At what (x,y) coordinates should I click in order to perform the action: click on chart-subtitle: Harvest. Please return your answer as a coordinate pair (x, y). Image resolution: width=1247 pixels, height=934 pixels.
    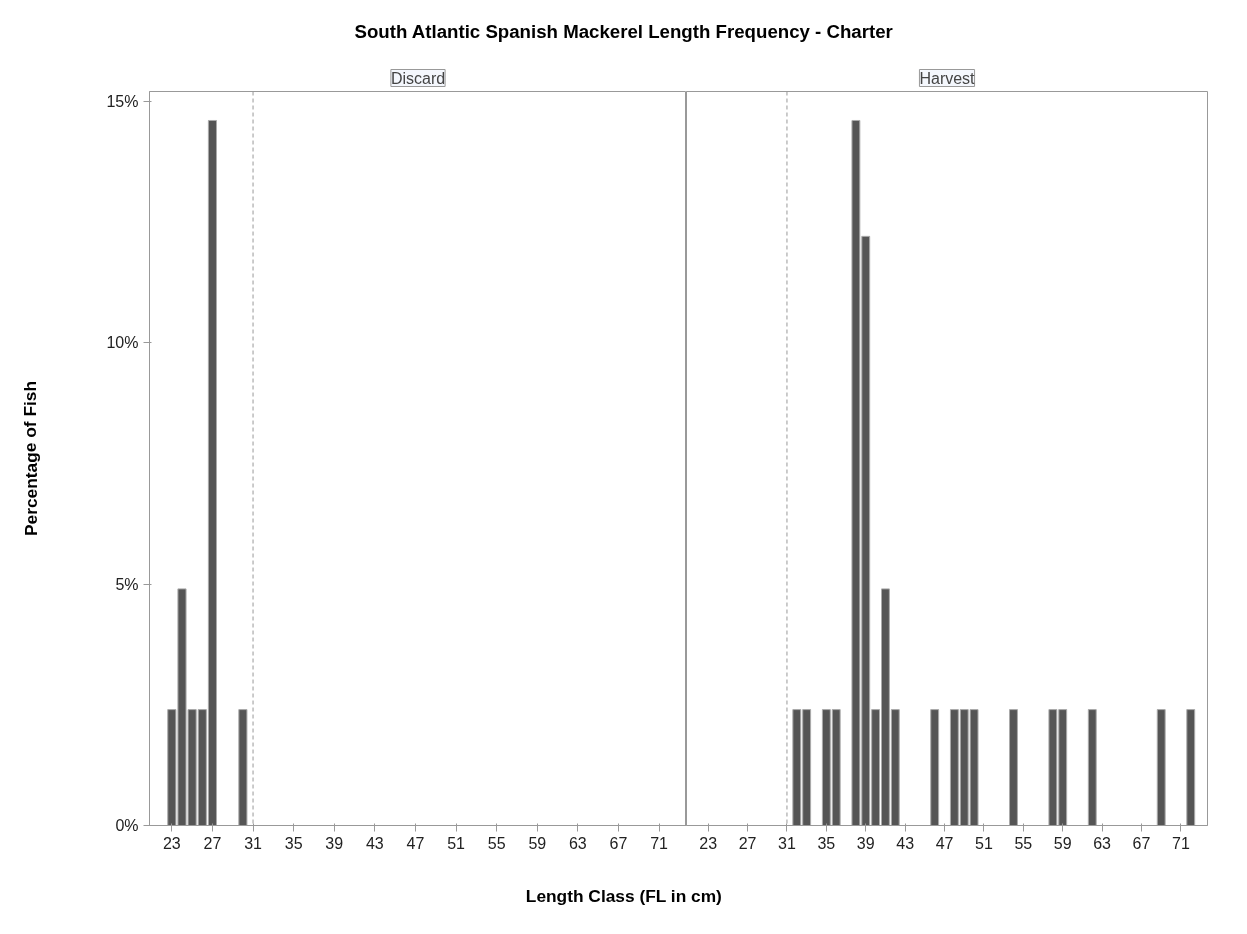
    Looking at the image, I should click on (947, 78).